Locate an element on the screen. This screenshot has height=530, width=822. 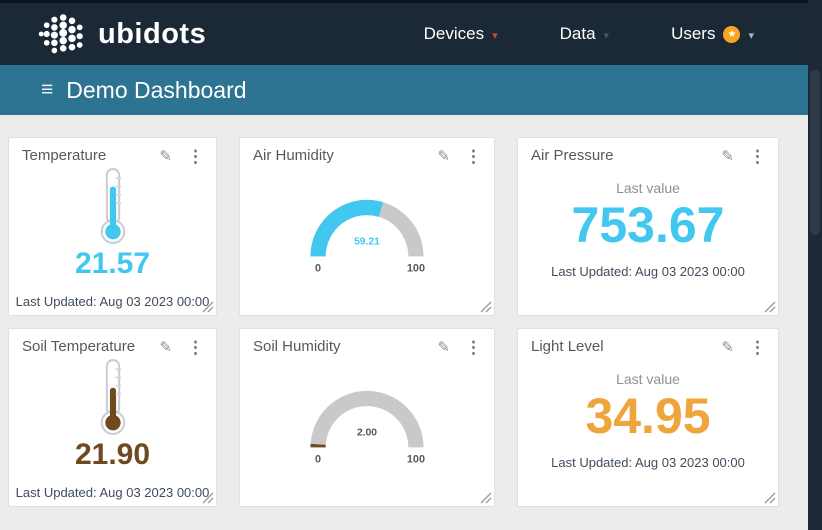
widget-title: Air Humidity is located at coordinates (293, 155).